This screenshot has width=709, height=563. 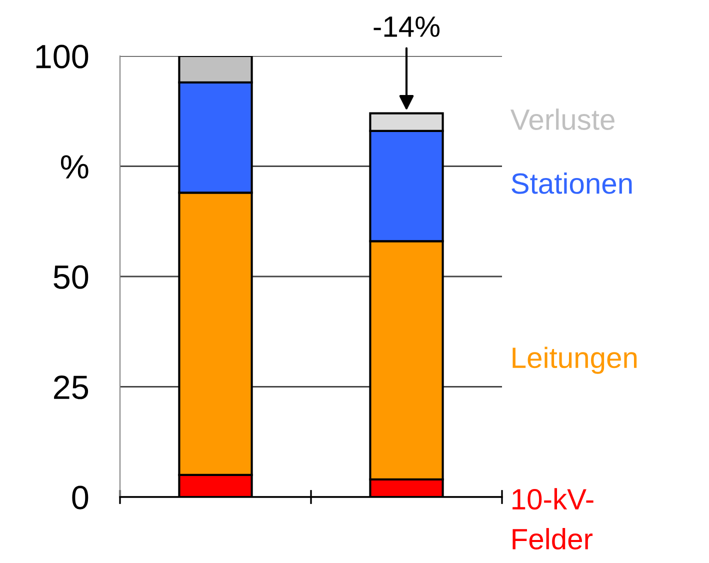 What do you see at coordinates (572, 183) in the screenshot?
I see `text: Stationen` at bounding box center [572, 183].